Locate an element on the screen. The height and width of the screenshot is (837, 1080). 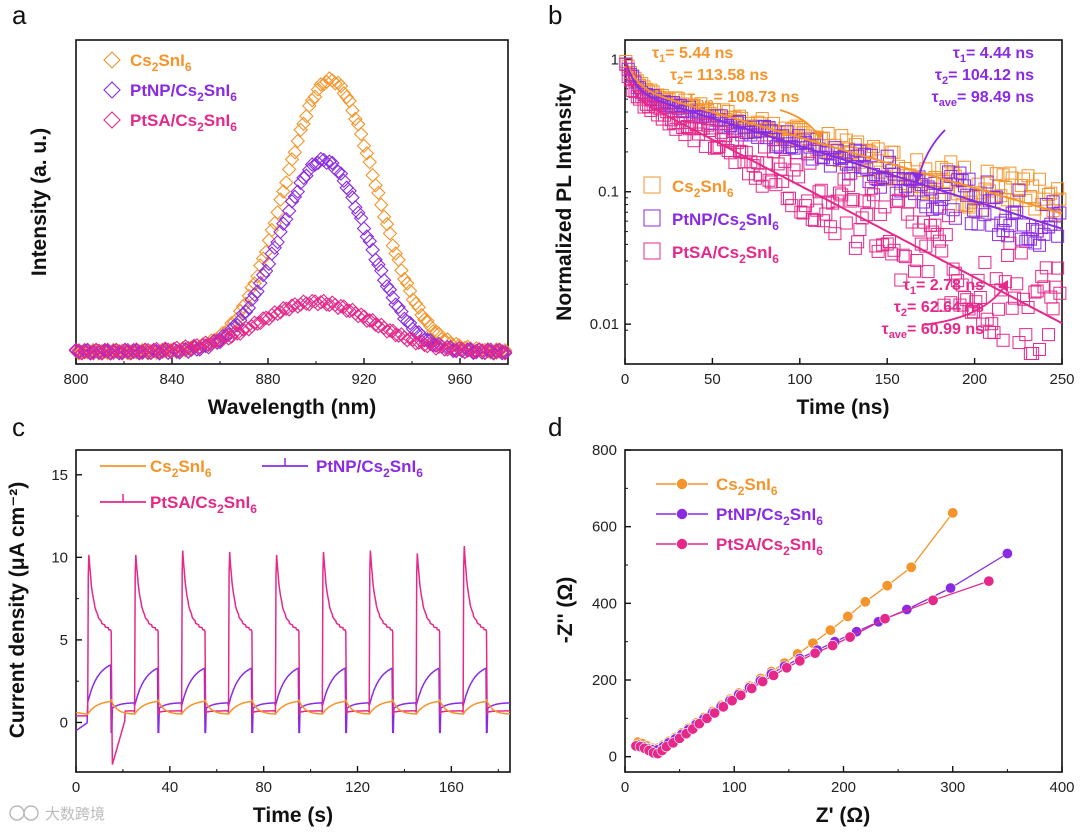
panel-d-legend-label-sub: 2 is located at coordinates (786, 521).